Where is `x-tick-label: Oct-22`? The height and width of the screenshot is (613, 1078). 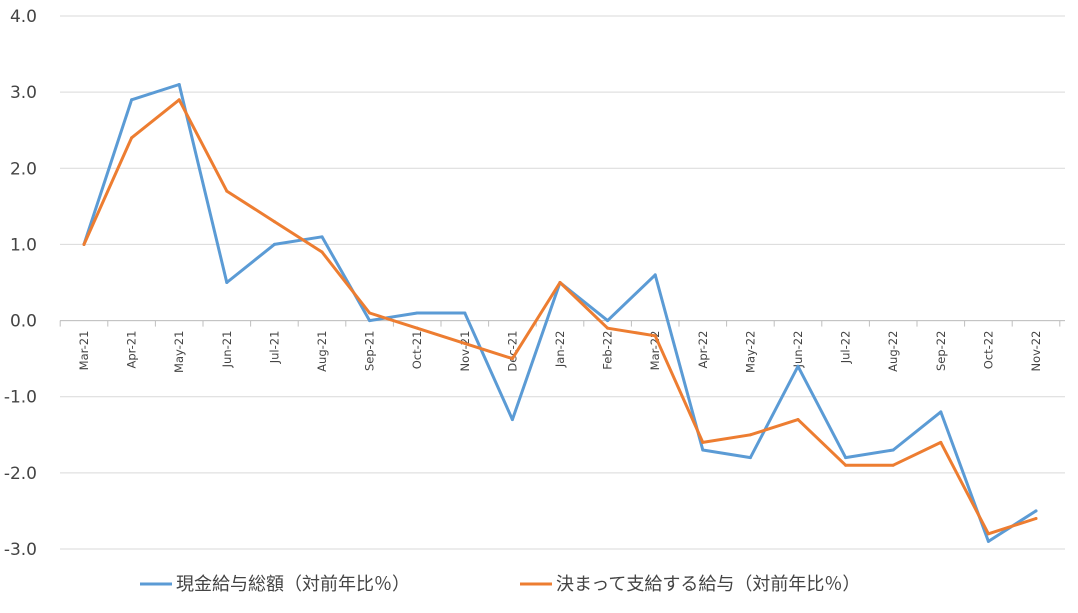
x-tick-label: Oct-22 is located at coordinates (988, 350).